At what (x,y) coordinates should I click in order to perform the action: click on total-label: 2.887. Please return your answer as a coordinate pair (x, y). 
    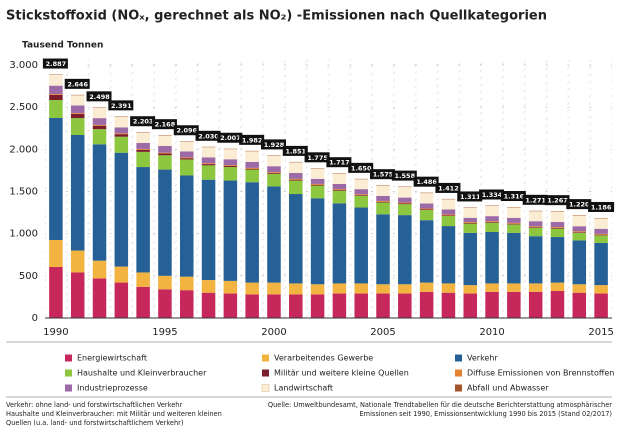
    Looking at the image, I should click on (56, 64).